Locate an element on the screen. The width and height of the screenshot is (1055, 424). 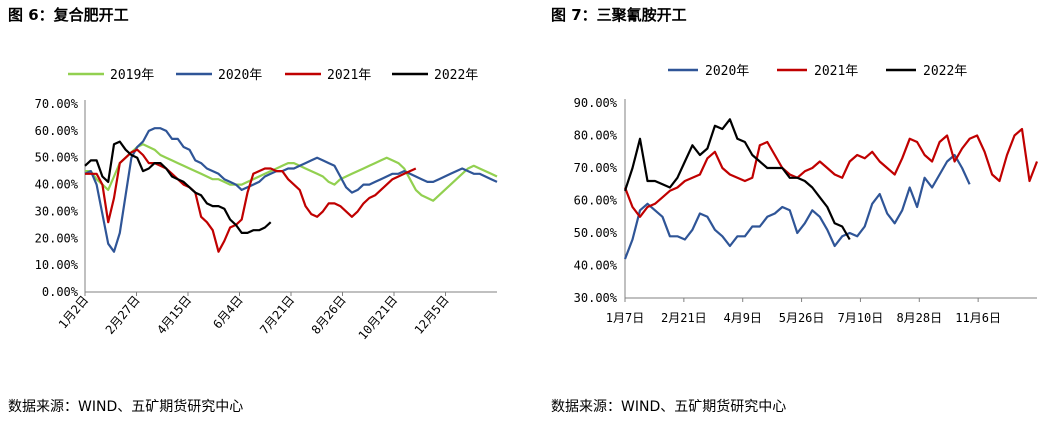
x-tick-label: 2月21日 is located at coordinates (684, 318).